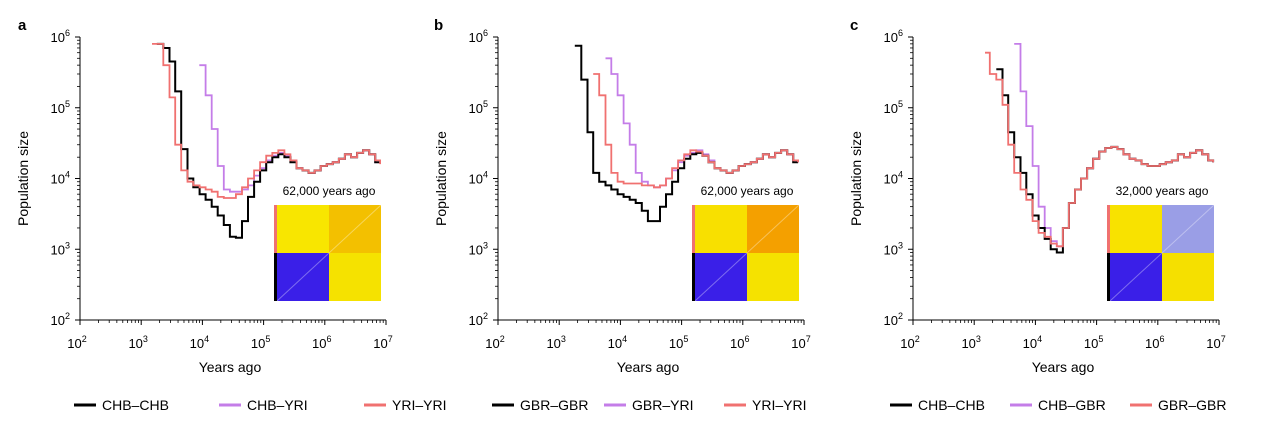 This screenshot has height=433, width=1282. I want to click on legend-label: CHB–YRI, so click(277, 405).